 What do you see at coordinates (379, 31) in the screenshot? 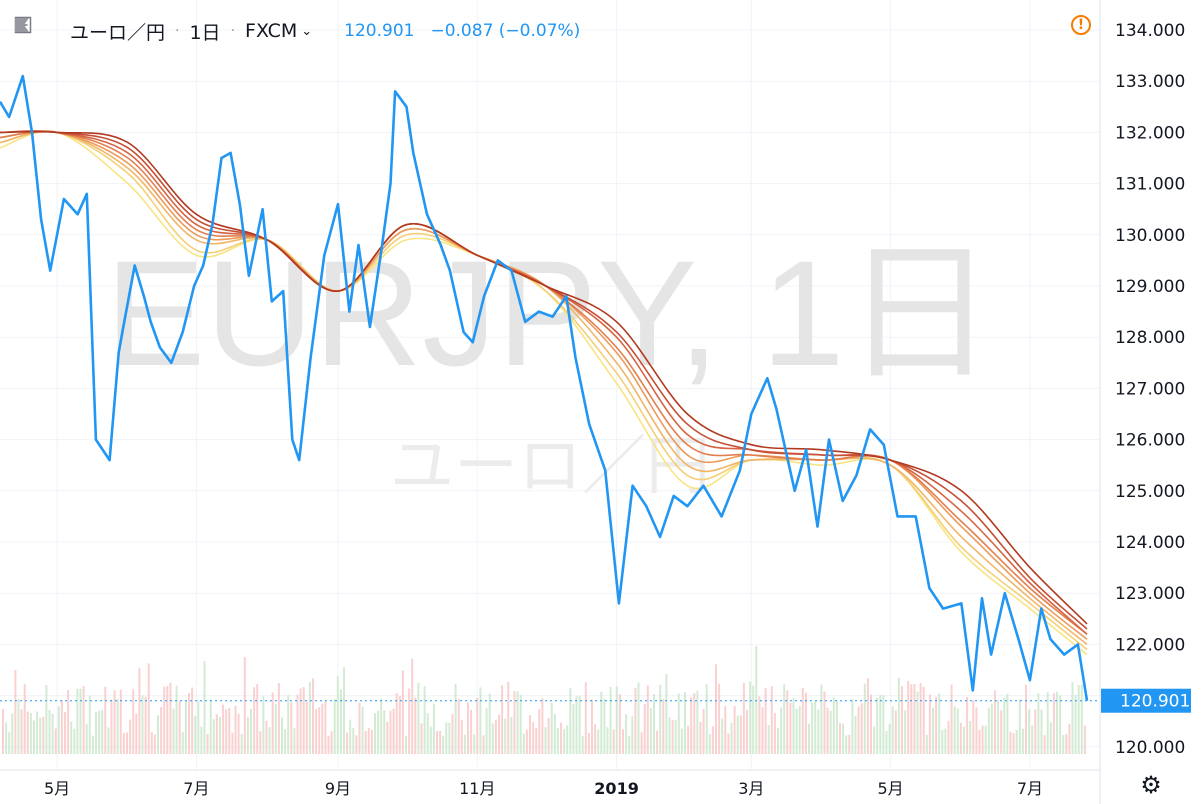
I see `last-price: 120.901` at bounding box center [379, 31].